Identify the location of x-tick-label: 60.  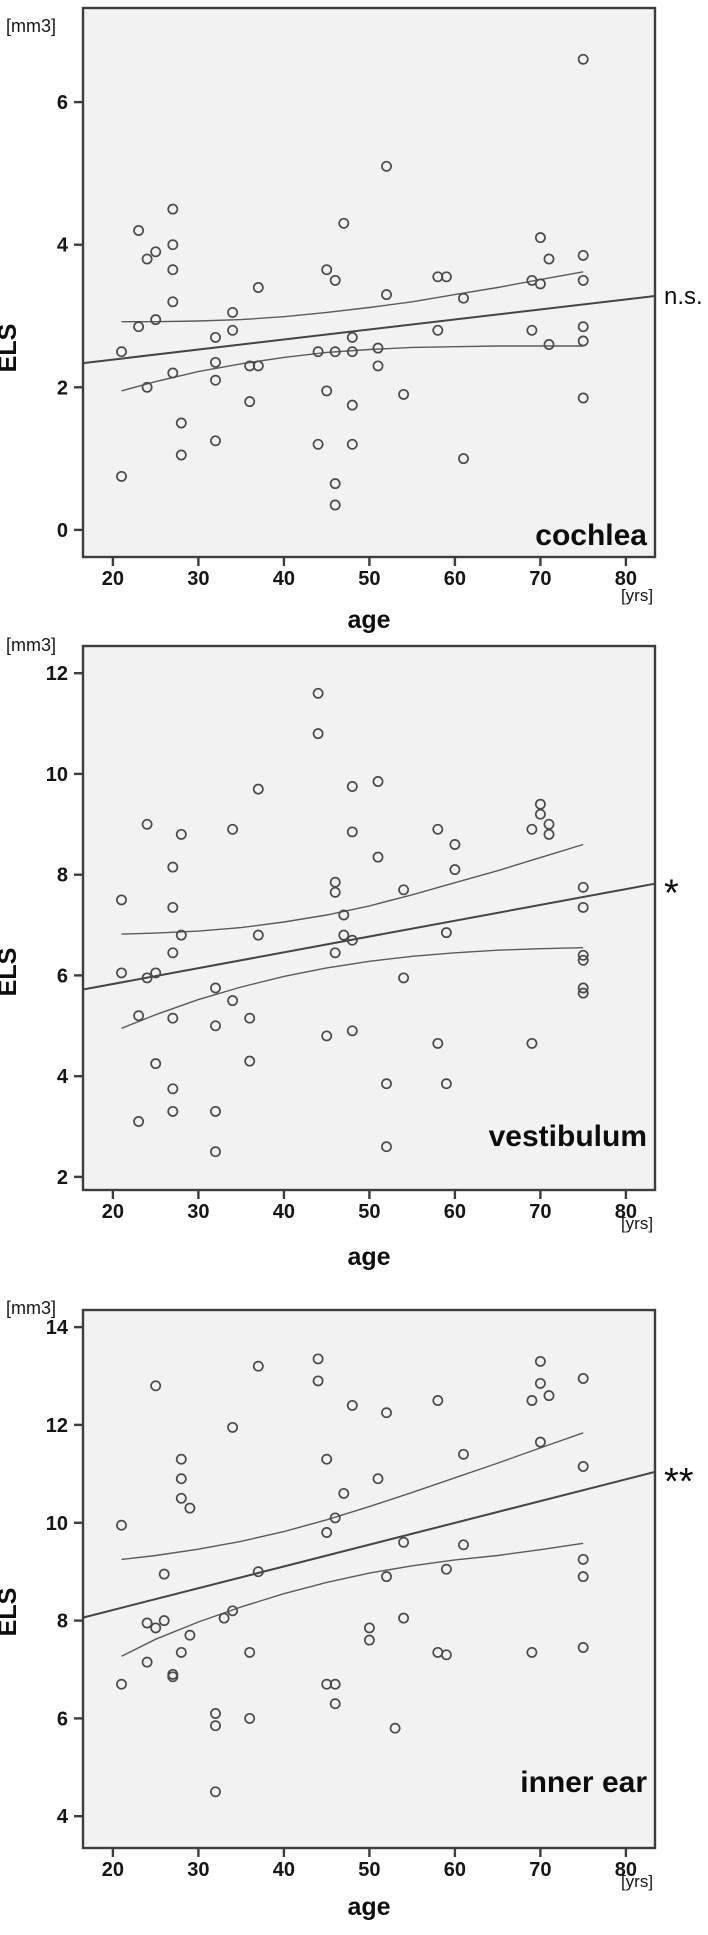
(455, 1212).